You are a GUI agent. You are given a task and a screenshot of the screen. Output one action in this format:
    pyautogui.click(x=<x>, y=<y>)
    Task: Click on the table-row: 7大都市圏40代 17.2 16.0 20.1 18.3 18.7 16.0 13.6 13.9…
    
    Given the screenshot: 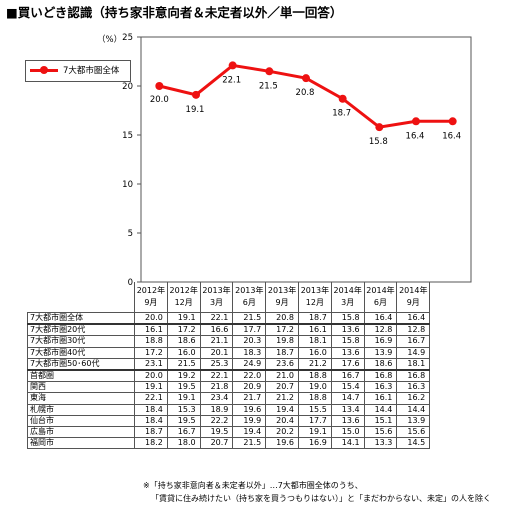 What is the action you would take?
    pyautogui.click(x=229, y=352)
    